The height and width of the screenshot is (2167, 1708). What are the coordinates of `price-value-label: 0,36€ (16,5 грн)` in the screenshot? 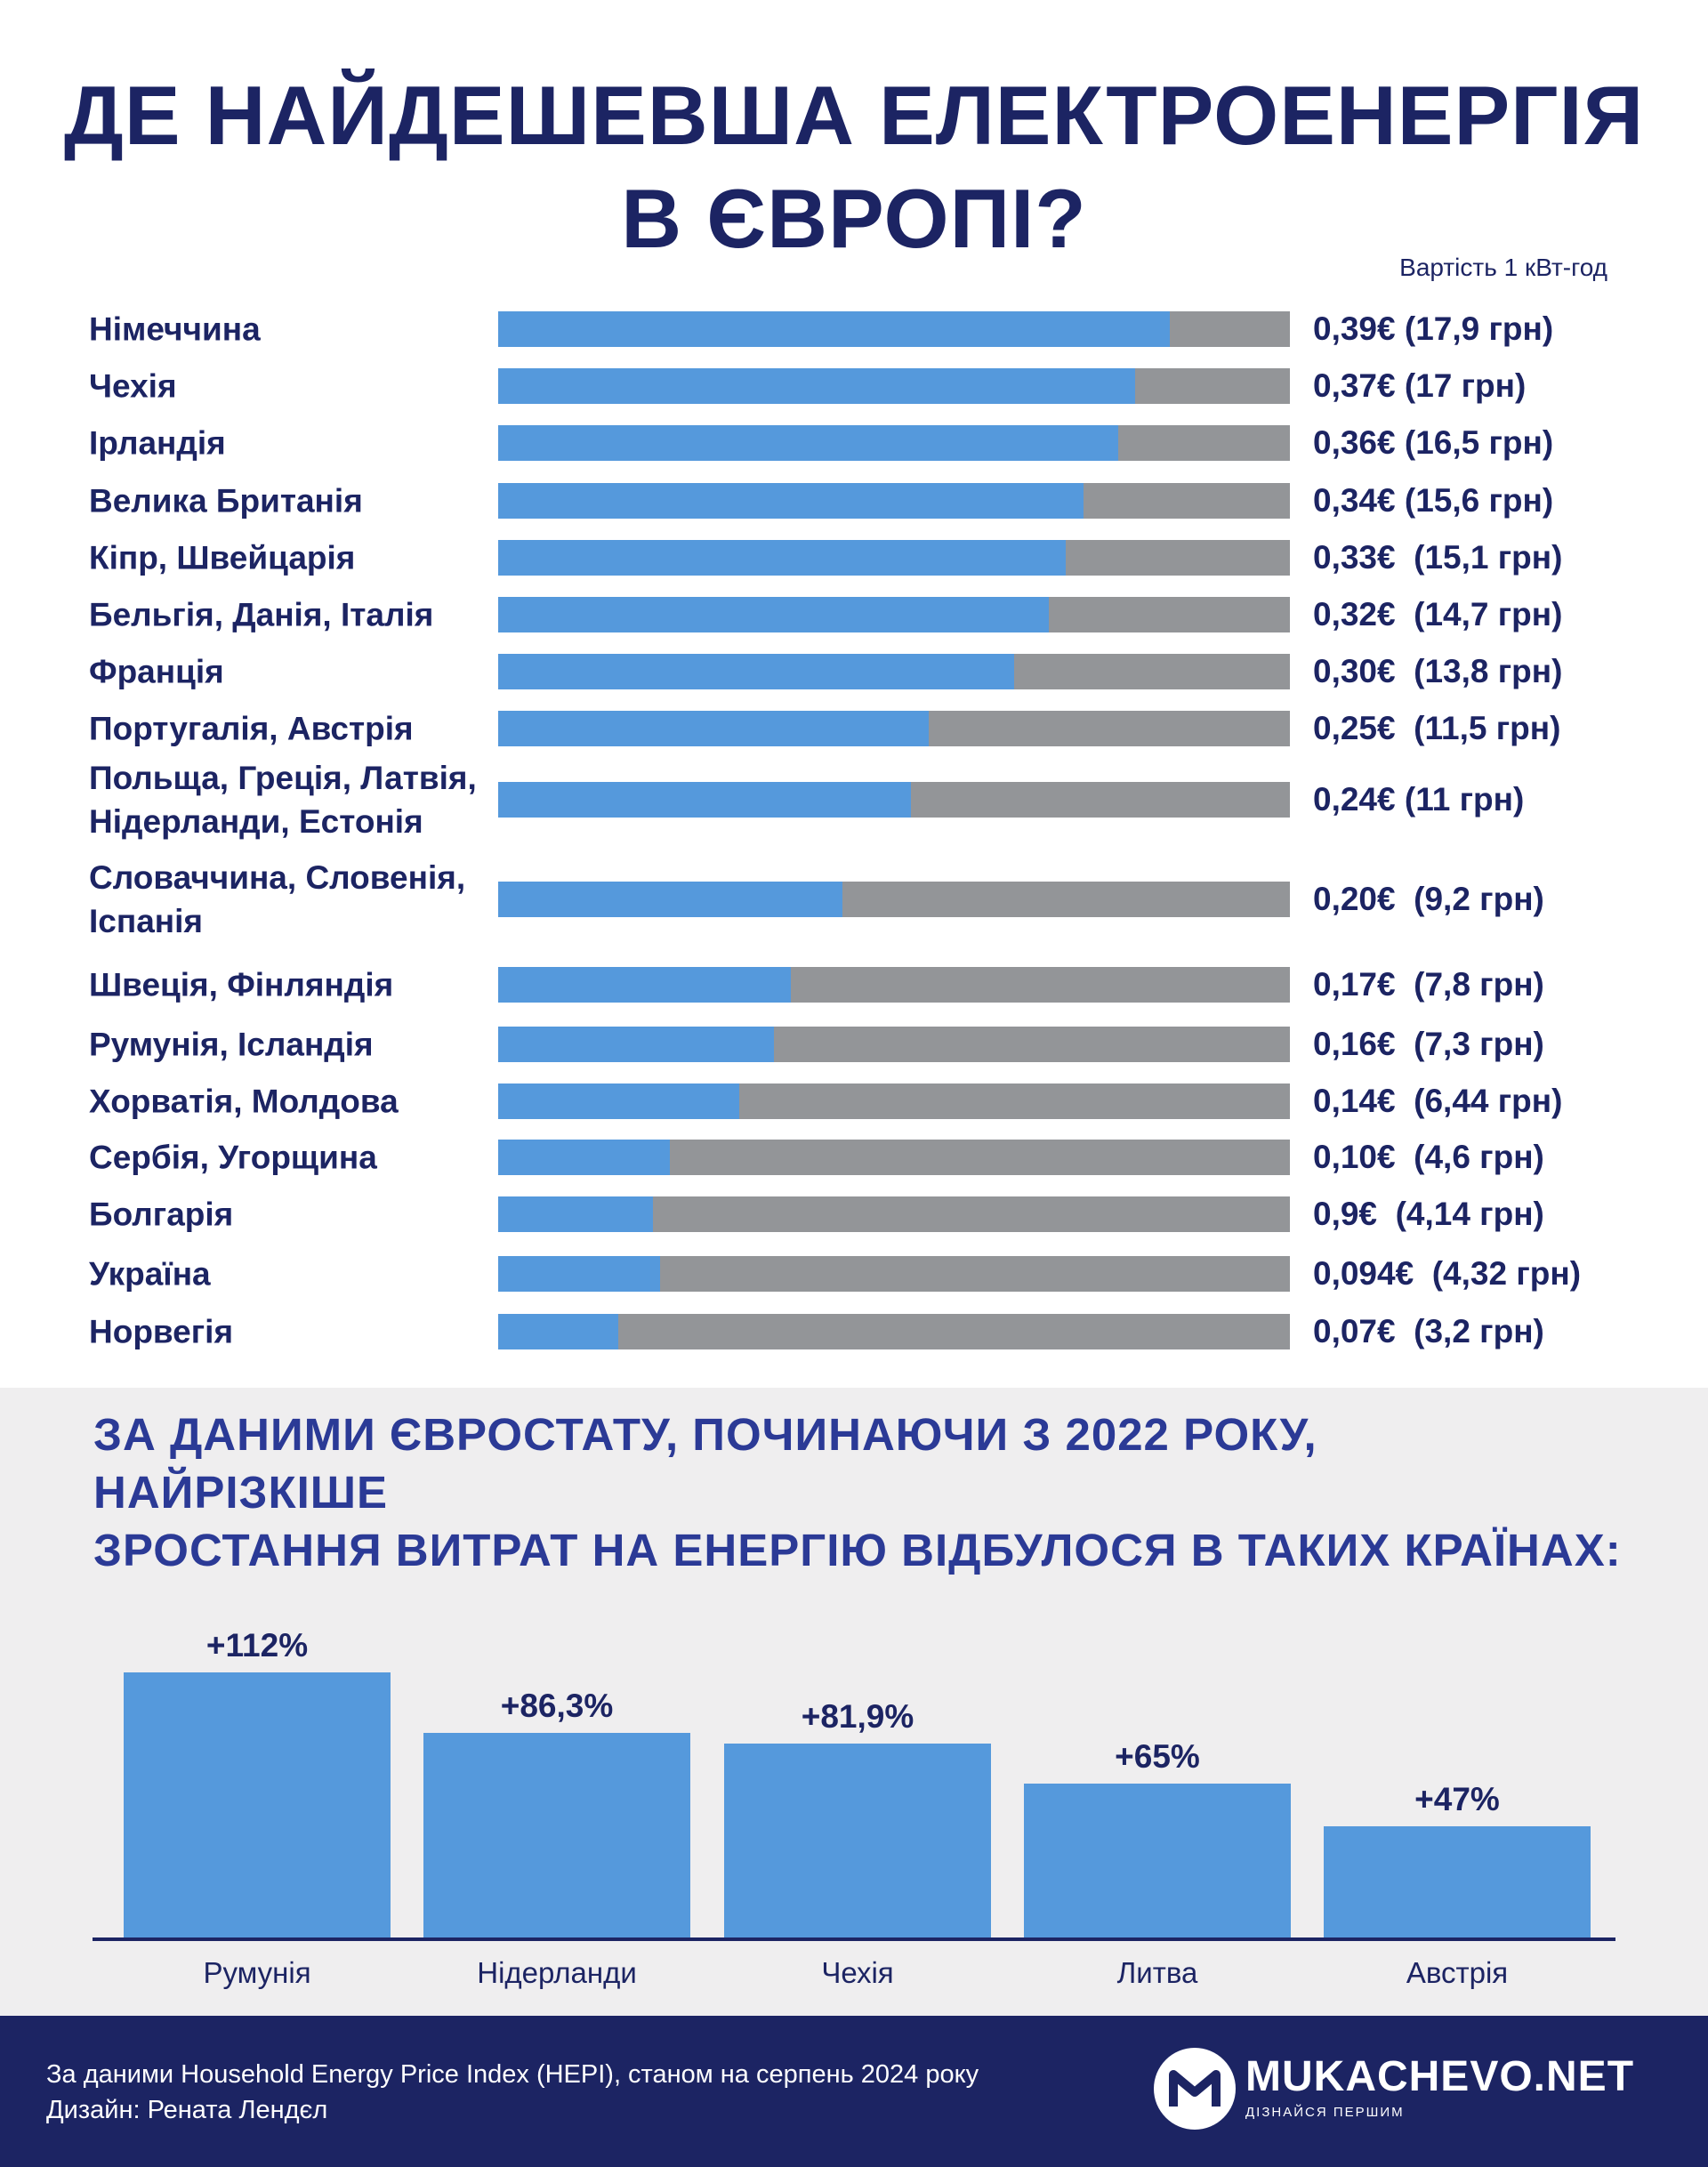 It's located at (1433, 442).